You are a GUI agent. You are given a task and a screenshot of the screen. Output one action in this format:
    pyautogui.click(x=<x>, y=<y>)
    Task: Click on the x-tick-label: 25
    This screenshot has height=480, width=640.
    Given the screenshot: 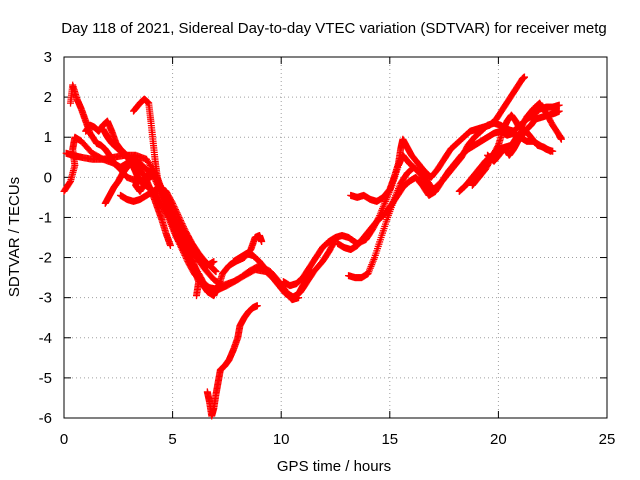 What is the action you would take?
    pyautogui.click(x=607, y=439)
    